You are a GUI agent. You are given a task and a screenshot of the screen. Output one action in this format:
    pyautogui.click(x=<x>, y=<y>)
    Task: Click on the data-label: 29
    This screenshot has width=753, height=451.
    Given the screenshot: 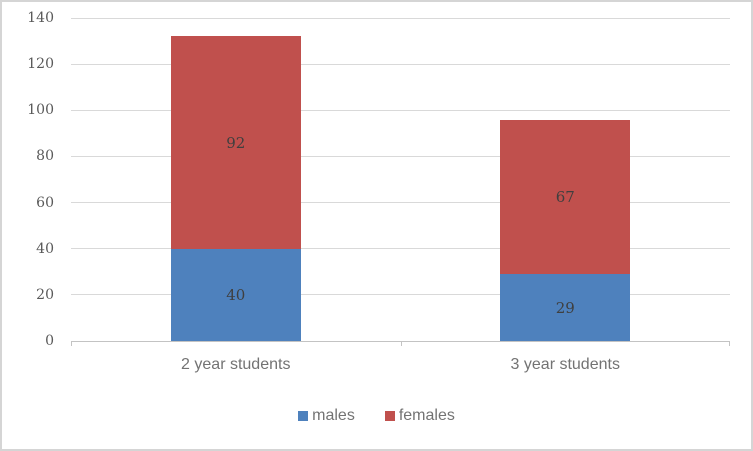 What is the action you would take?
    pyautogui.click(x=565, y=307)
    